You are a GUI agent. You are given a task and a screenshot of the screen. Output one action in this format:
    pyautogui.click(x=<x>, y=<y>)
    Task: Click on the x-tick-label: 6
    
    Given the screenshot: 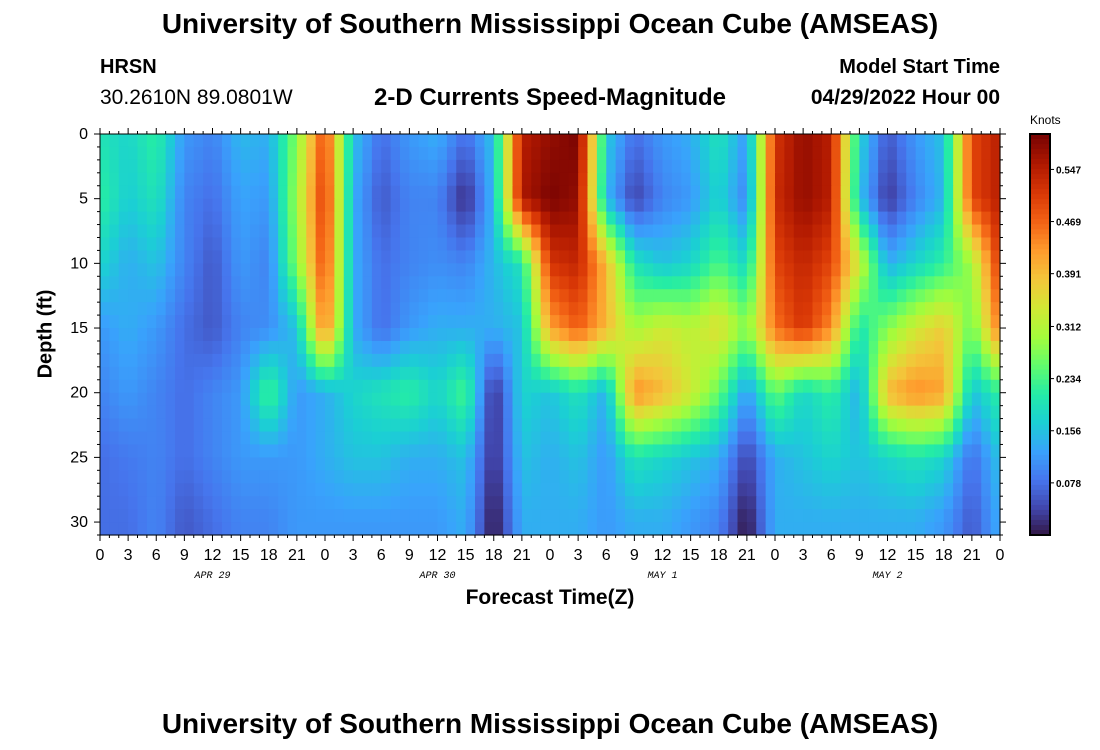 What is the action you would take?
    pyautogui.click(x=831, y=555)
    